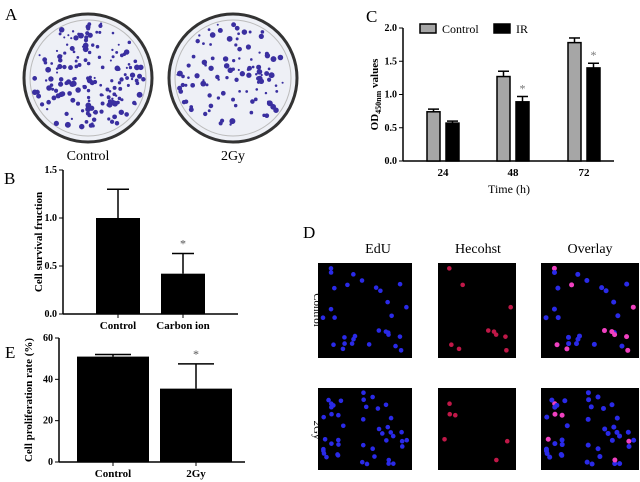 The image size is (640, 482). I want to click on y-label-sub: 450nm, so click(378, 101).